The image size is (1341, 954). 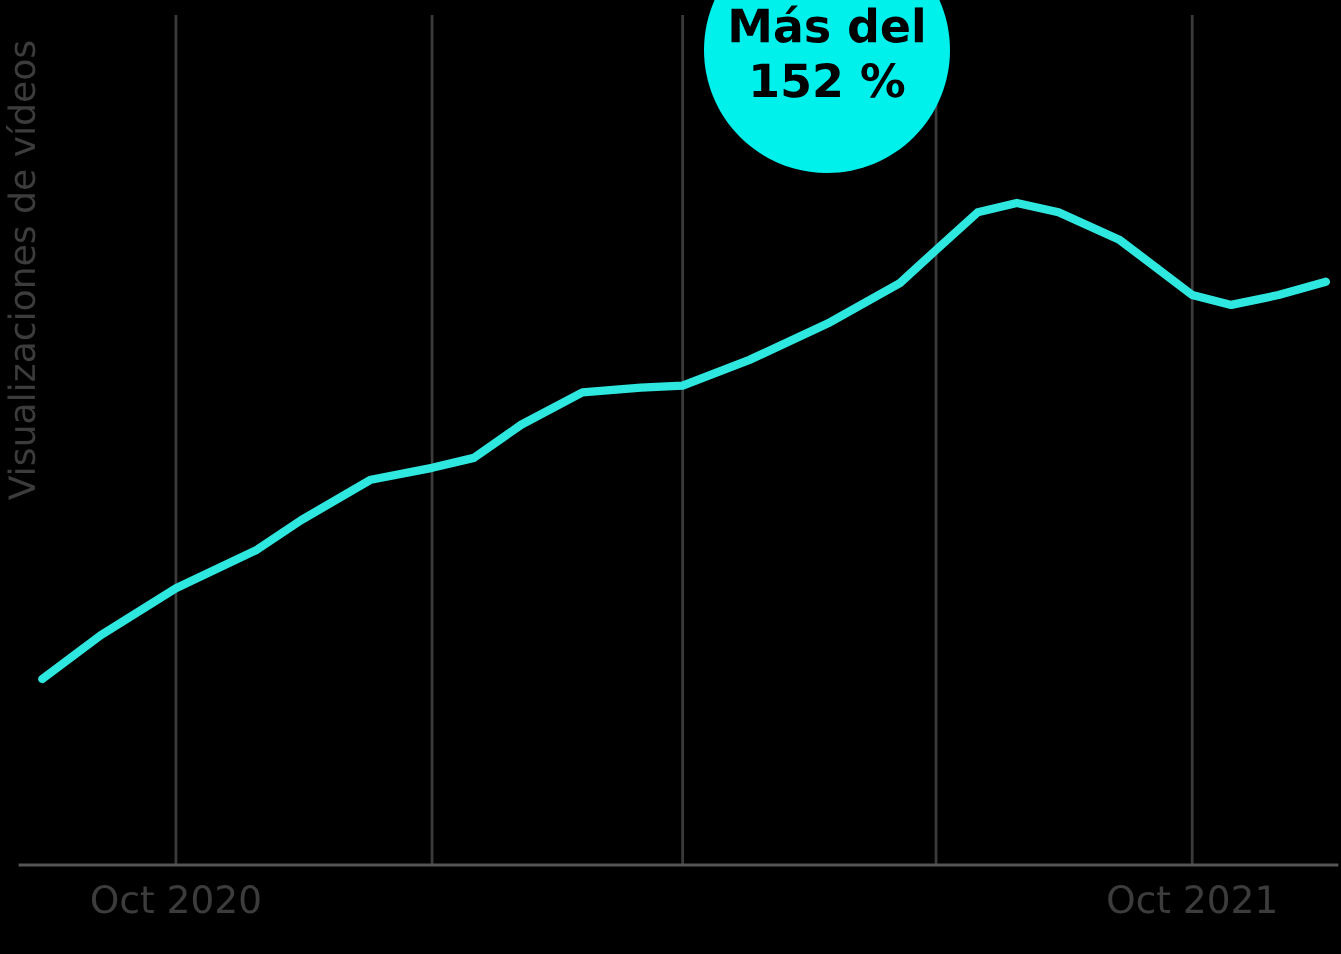 I want to click on x-tick-label: Oct 2020, so click(x=175, y=899).